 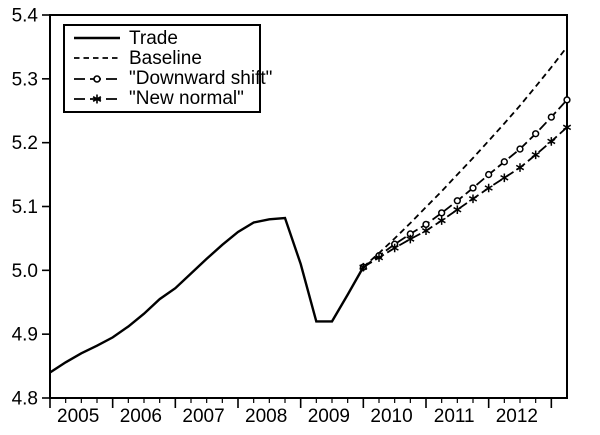 What do you see at coordinates (97, 99) in the screenshot?
I see `new-normal-line-sample-icon` at bounding box center [97, 99].